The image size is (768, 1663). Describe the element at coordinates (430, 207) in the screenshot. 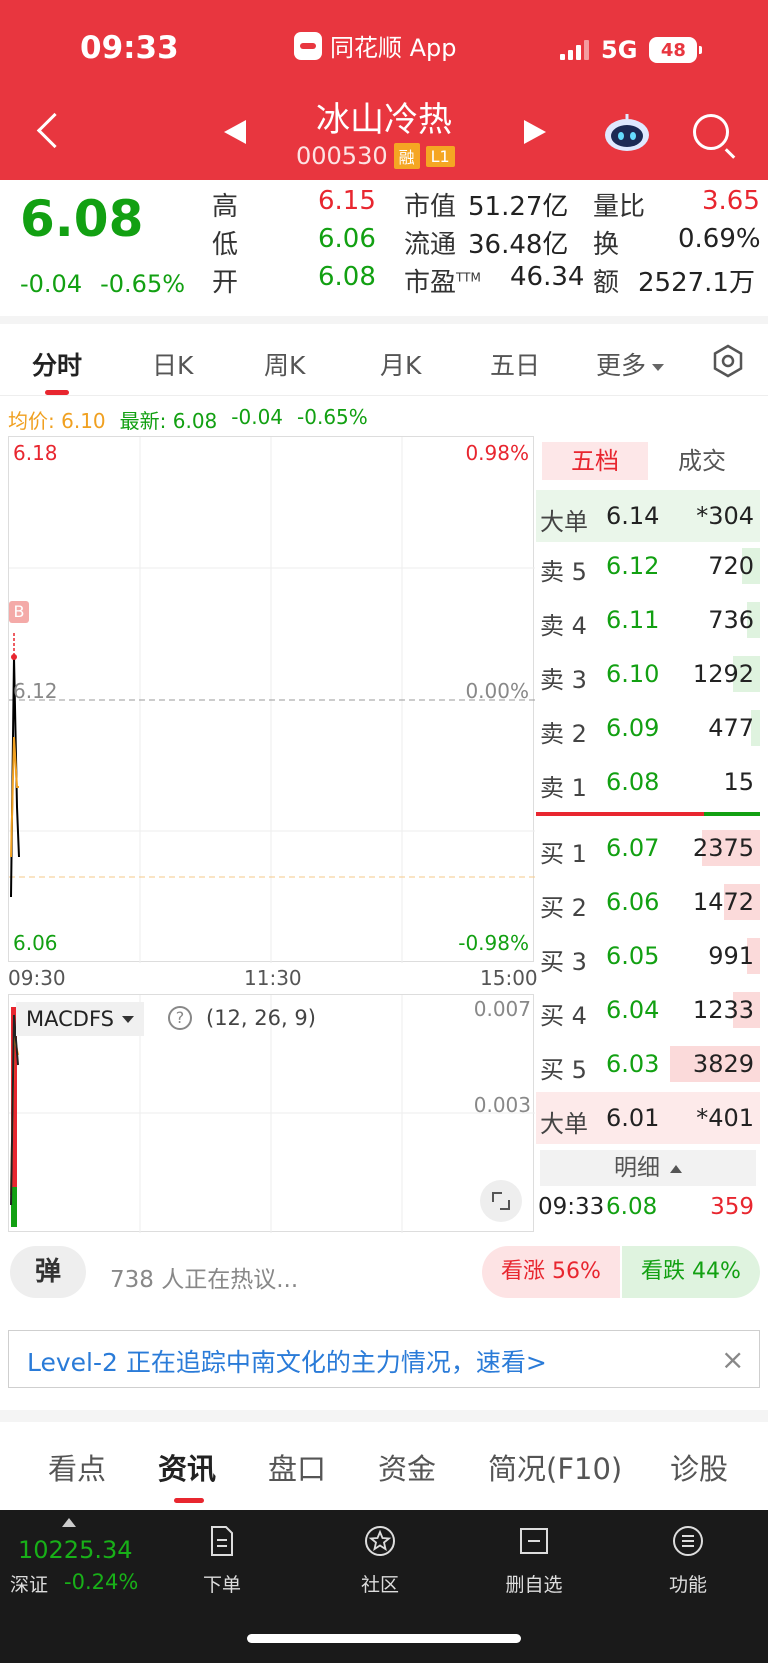

I see `mcap-label: 市值` at that location.